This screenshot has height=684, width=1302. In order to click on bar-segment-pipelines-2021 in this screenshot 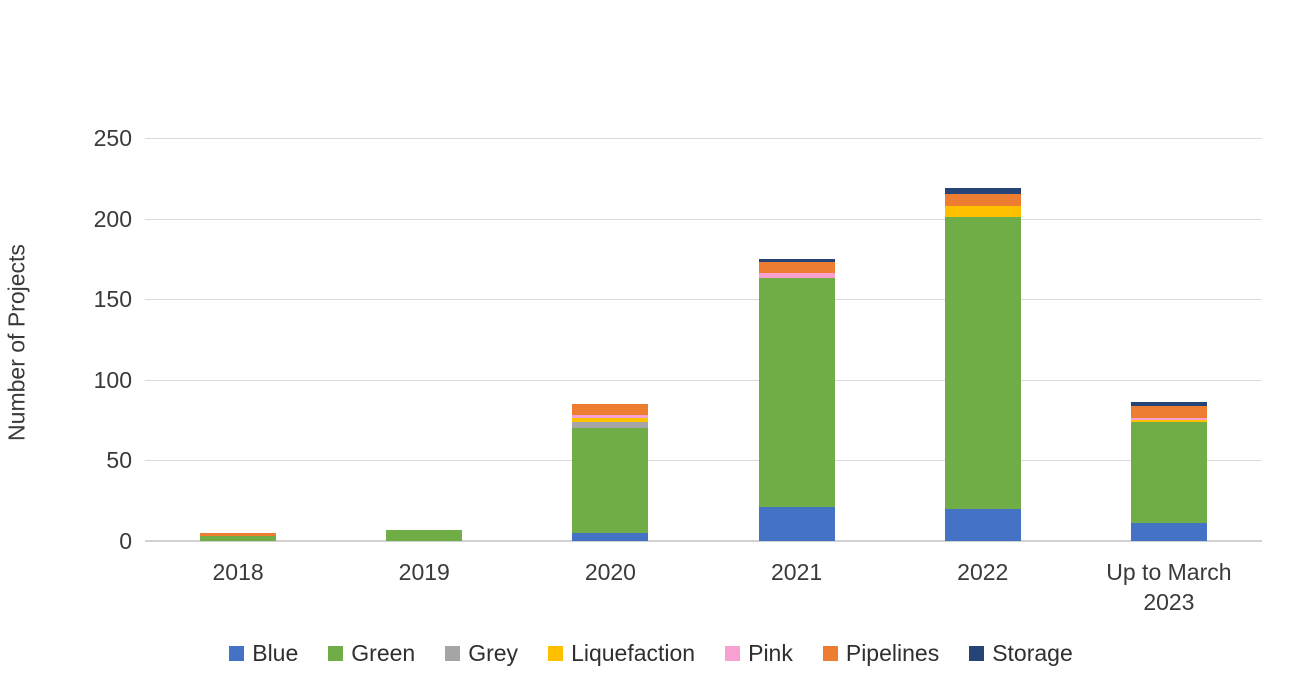, I will do `click(796, 268)`.